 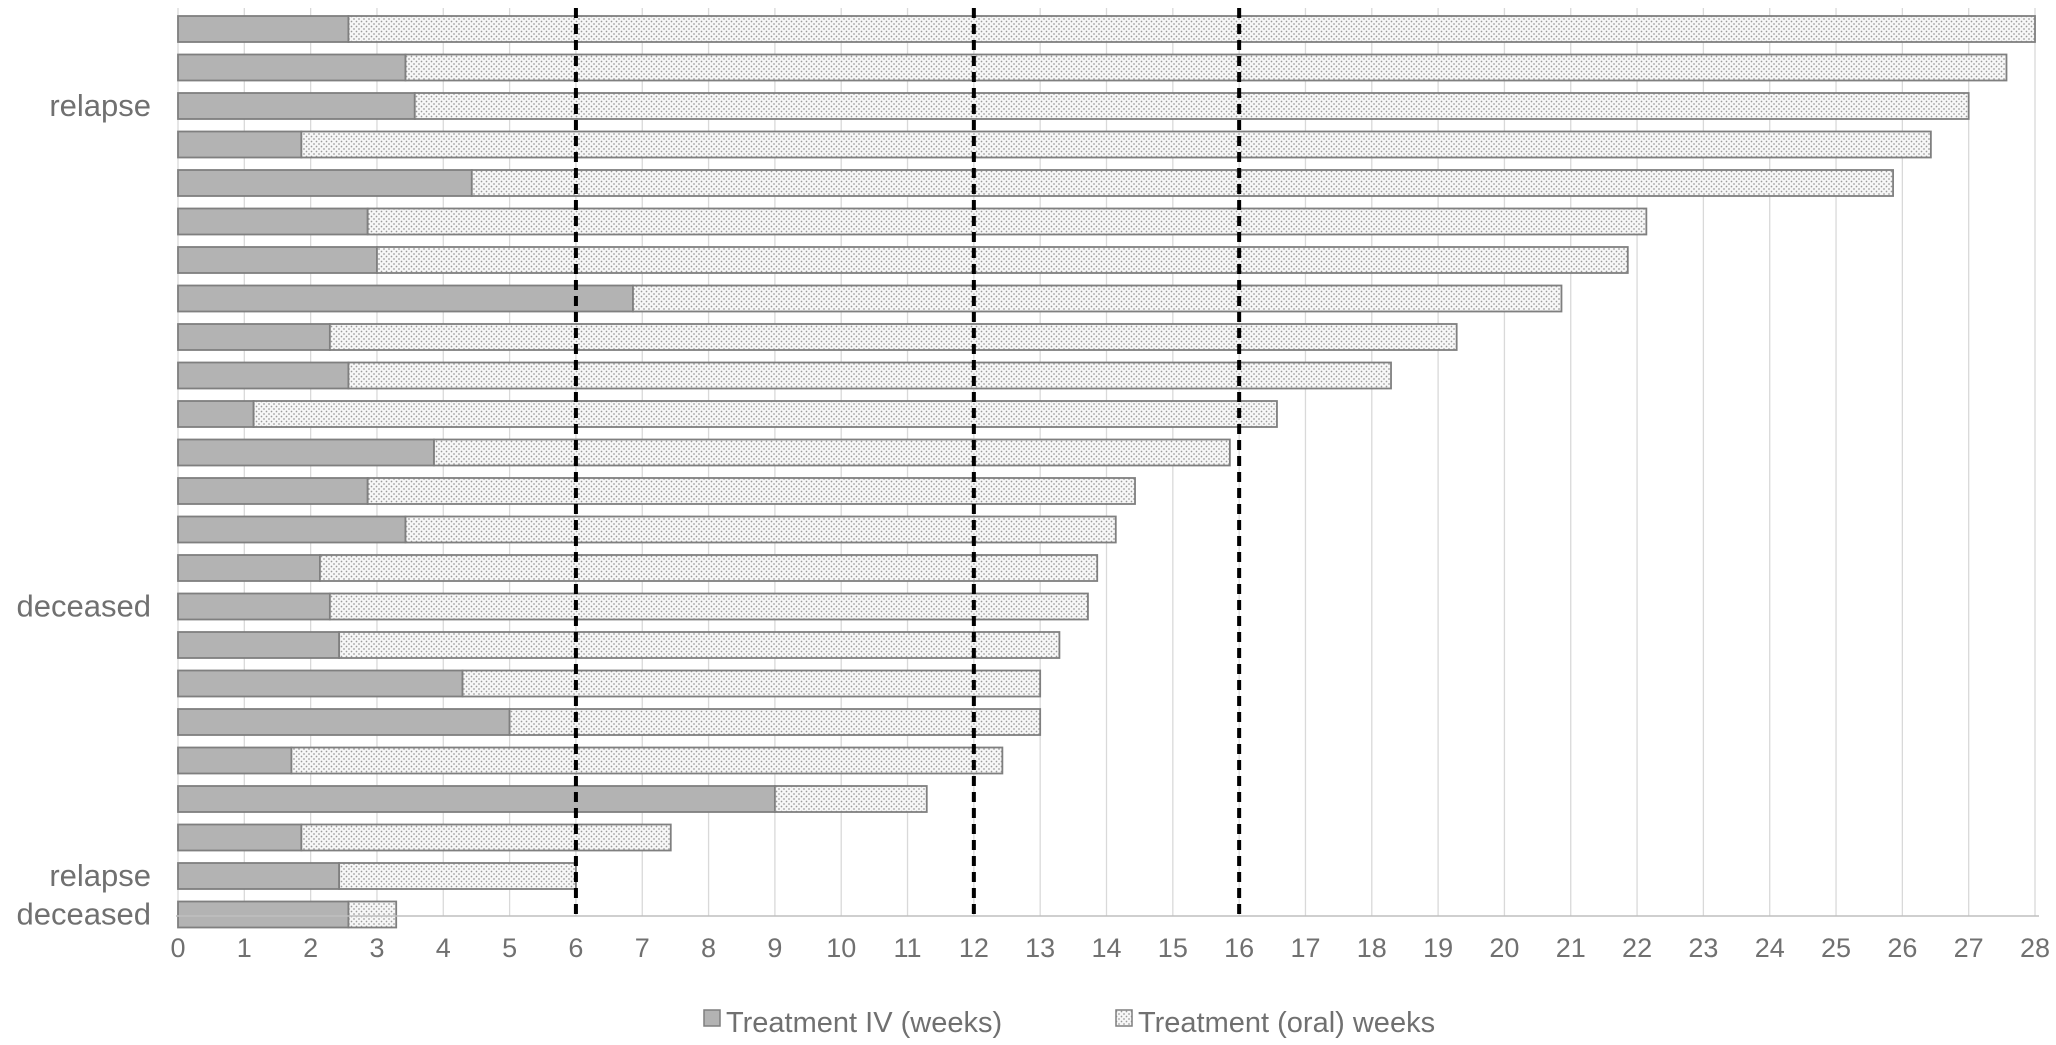 What do you see at coordinates (84, 510) in the screenshot?
I see `row-annotations: relapse deceased relapse deceased` at bounding box center [84, 510].